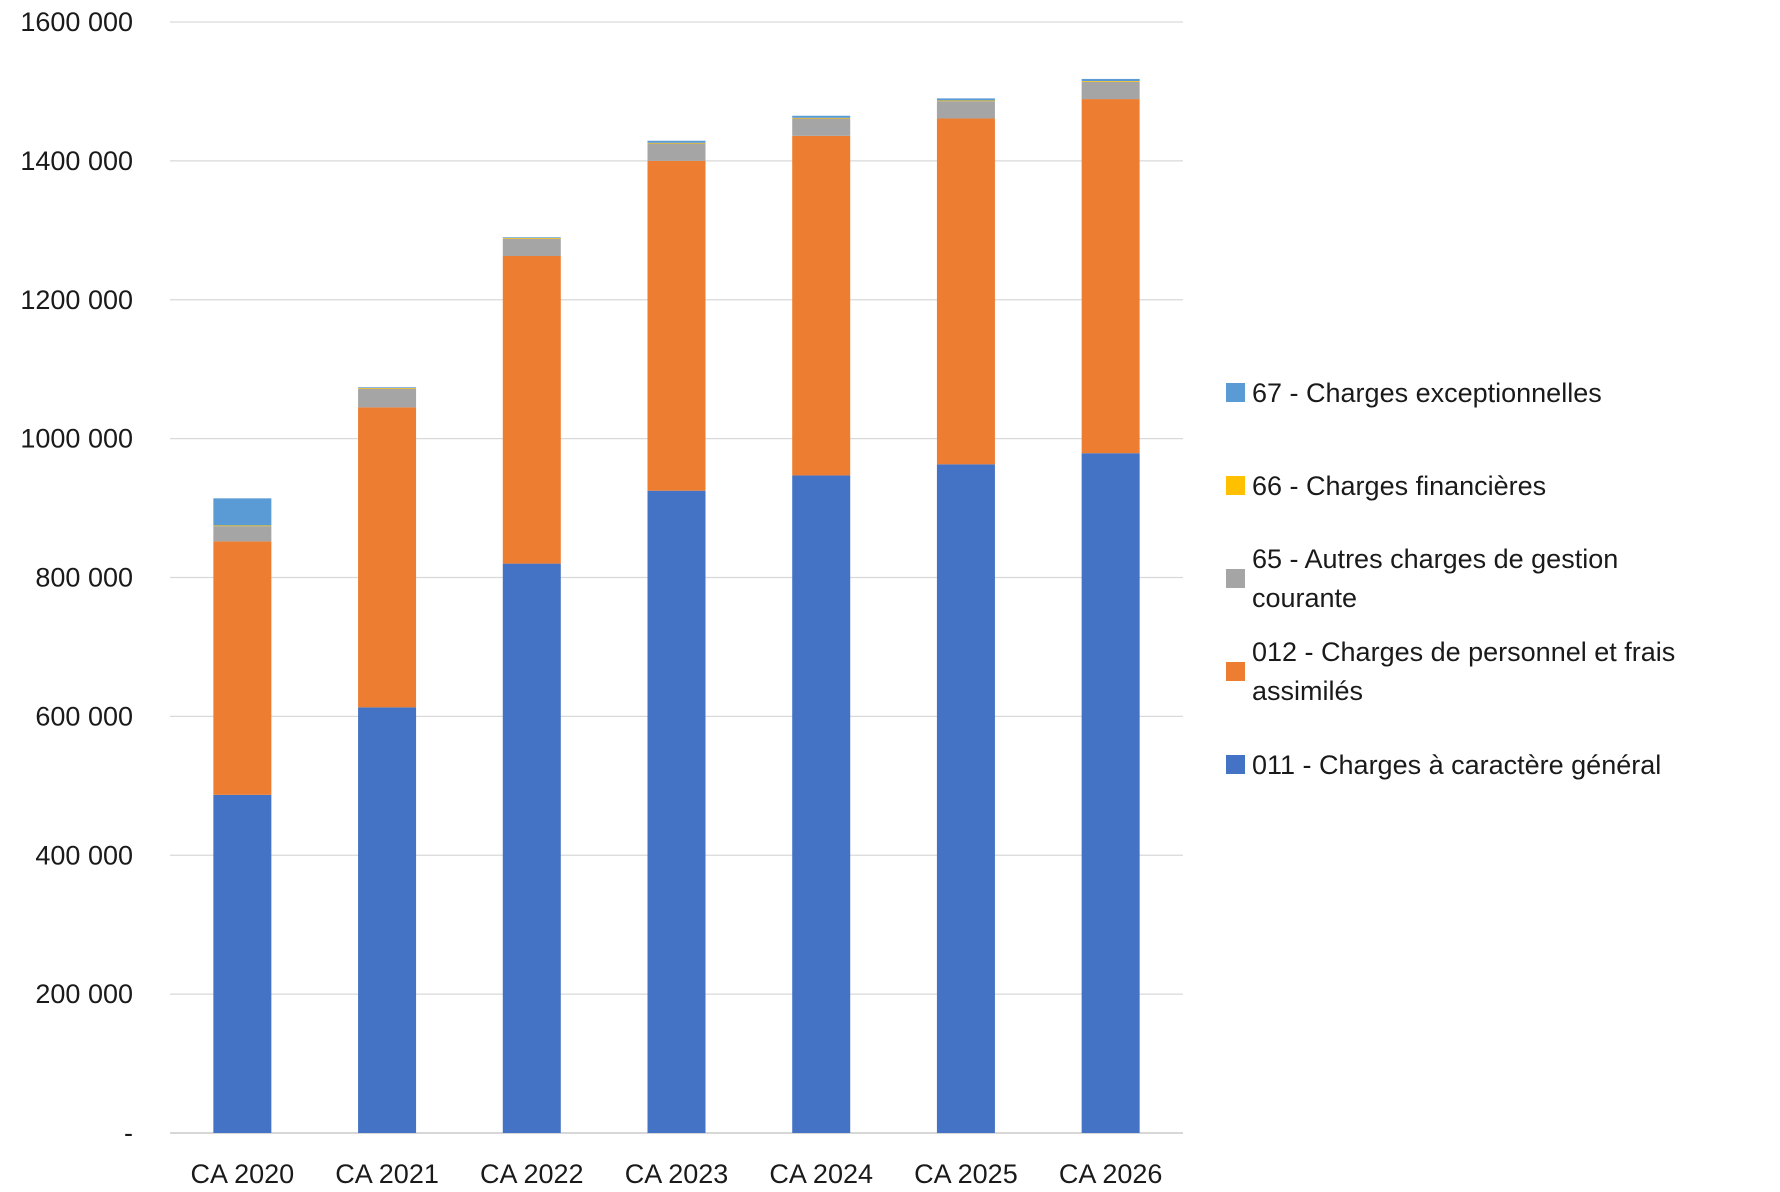 The image size is (1780, 1192). Describe the element at coordinates (84, 716) in the screenshot. I see `y-tick-label: 600 000` at that location.